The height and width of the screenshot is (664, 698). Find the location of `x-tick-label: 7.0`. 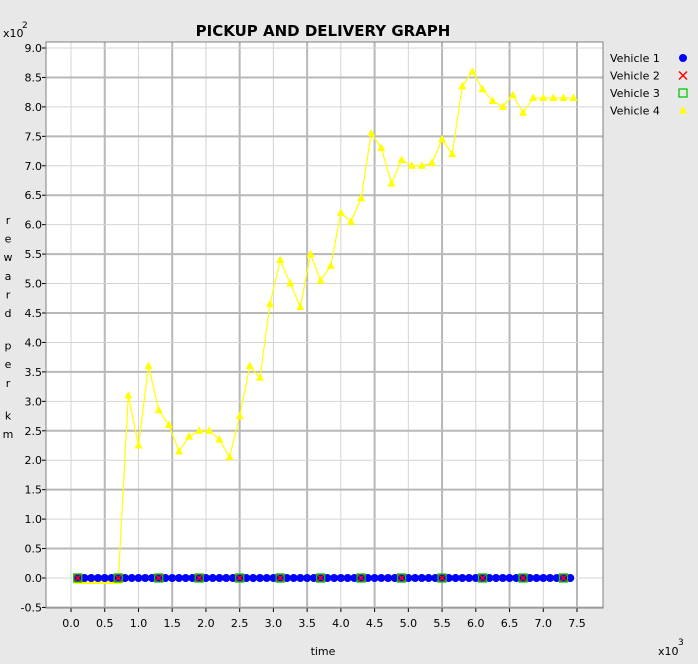

x-tick-label: 7.0 is located at coordinates (544, 623).